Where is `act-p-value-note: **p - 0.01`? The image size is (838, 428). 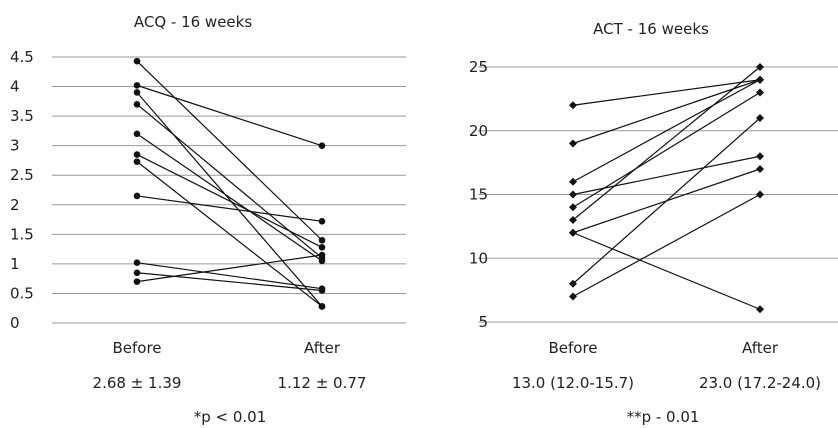 act-p-value-note: **p - 0.01 is located at coordinates (663, 417).